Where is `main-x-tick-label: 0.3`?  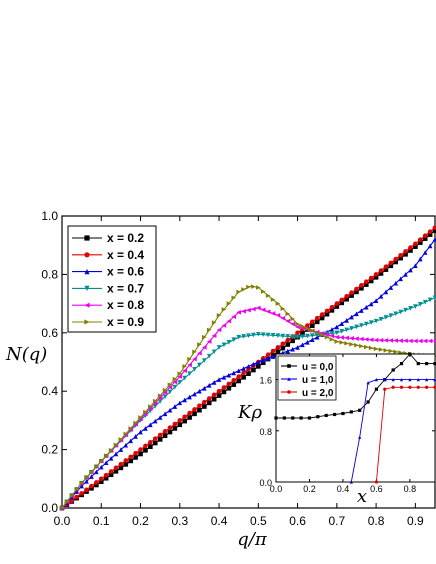
main-x-tick-label: 0.3 is located at coordinates (179, 521).